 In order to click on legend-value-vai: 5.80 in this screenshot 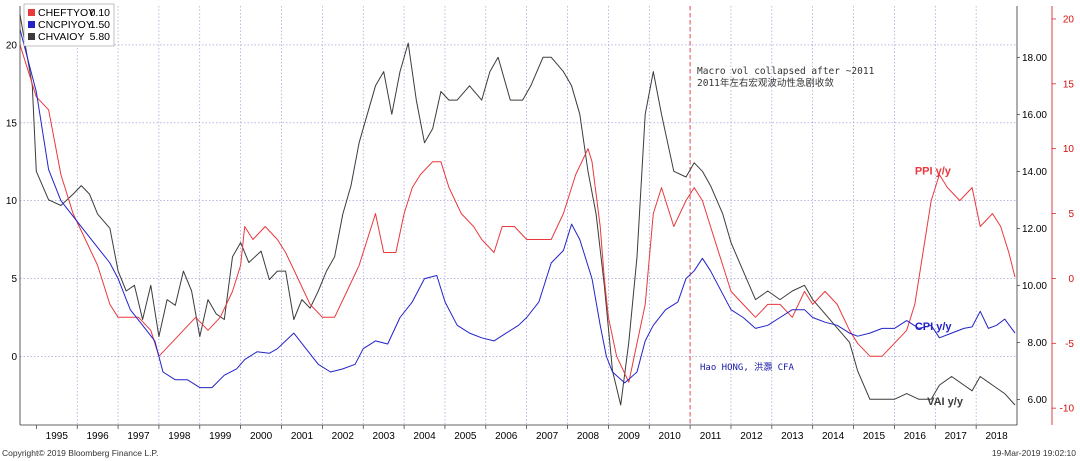, I will do `click(100, 37)`.